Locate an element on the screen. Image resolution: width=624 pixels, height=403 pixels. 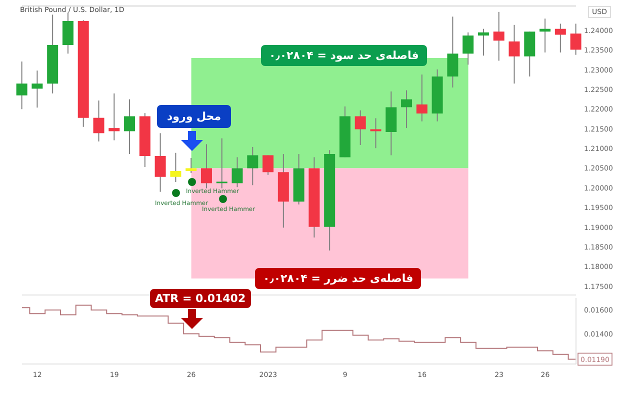
annotation: محل ورود is located at coordinates (194, 116).